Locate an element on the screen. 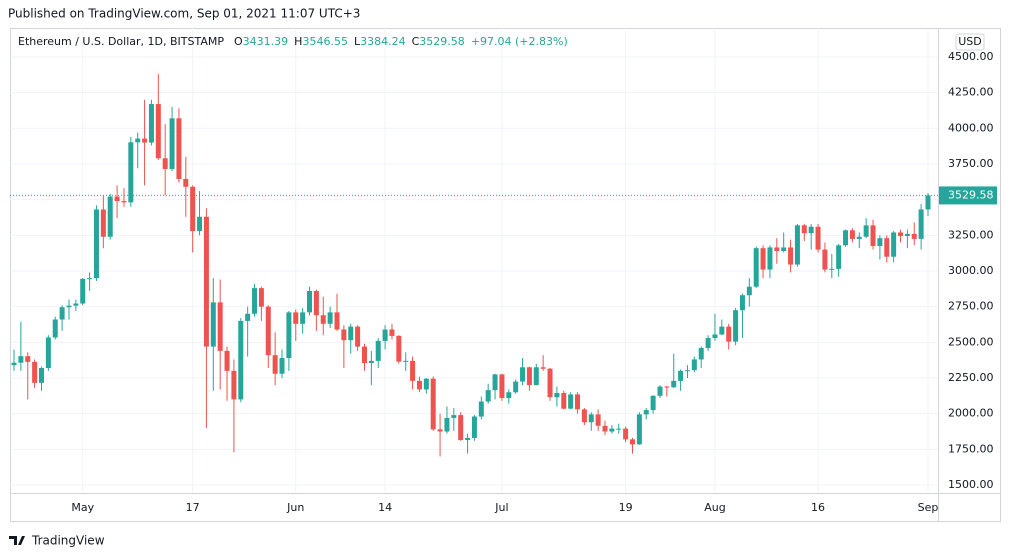  y-tick-label: 2750.00 is located at coordinates (971, 306).